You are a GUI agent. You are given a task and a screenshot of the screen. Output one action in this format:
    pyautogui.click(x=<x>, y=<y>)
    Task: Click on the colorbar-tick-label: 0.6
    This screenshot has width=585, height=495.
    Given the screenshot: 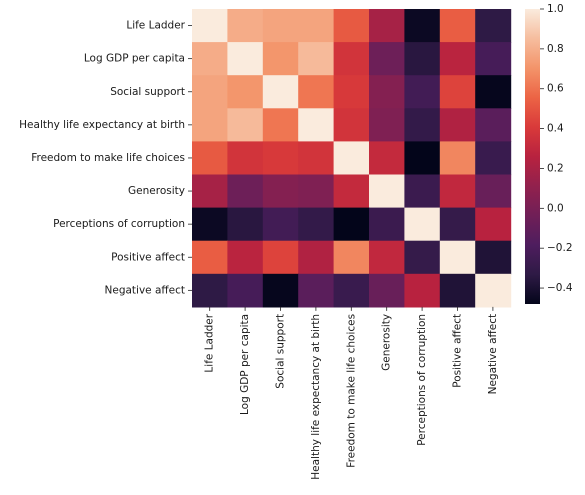 What is the action you would take?
    pyautogui.click(x=555, y=89)
    